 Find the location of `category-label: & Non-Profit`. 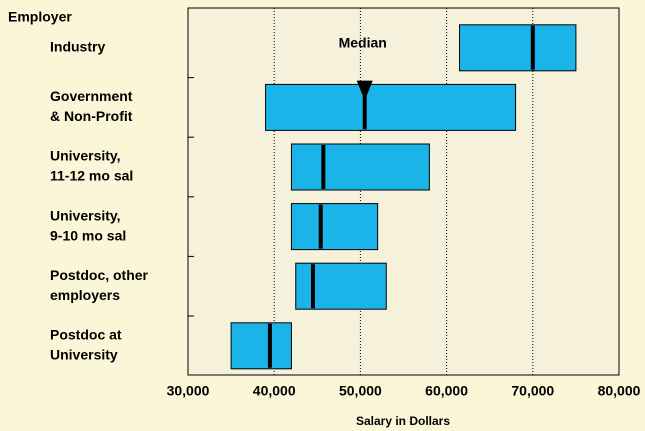

category-label: & Non-Profit is located at coordinates (91, 116).